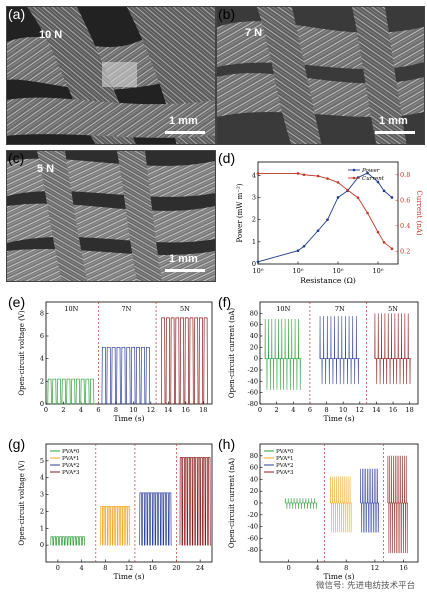 The height and width of the screenshot is (600, 427). Describe the element at coordinates (283, 354) in the screenshot. I see `series-line-f-10N` at that location.